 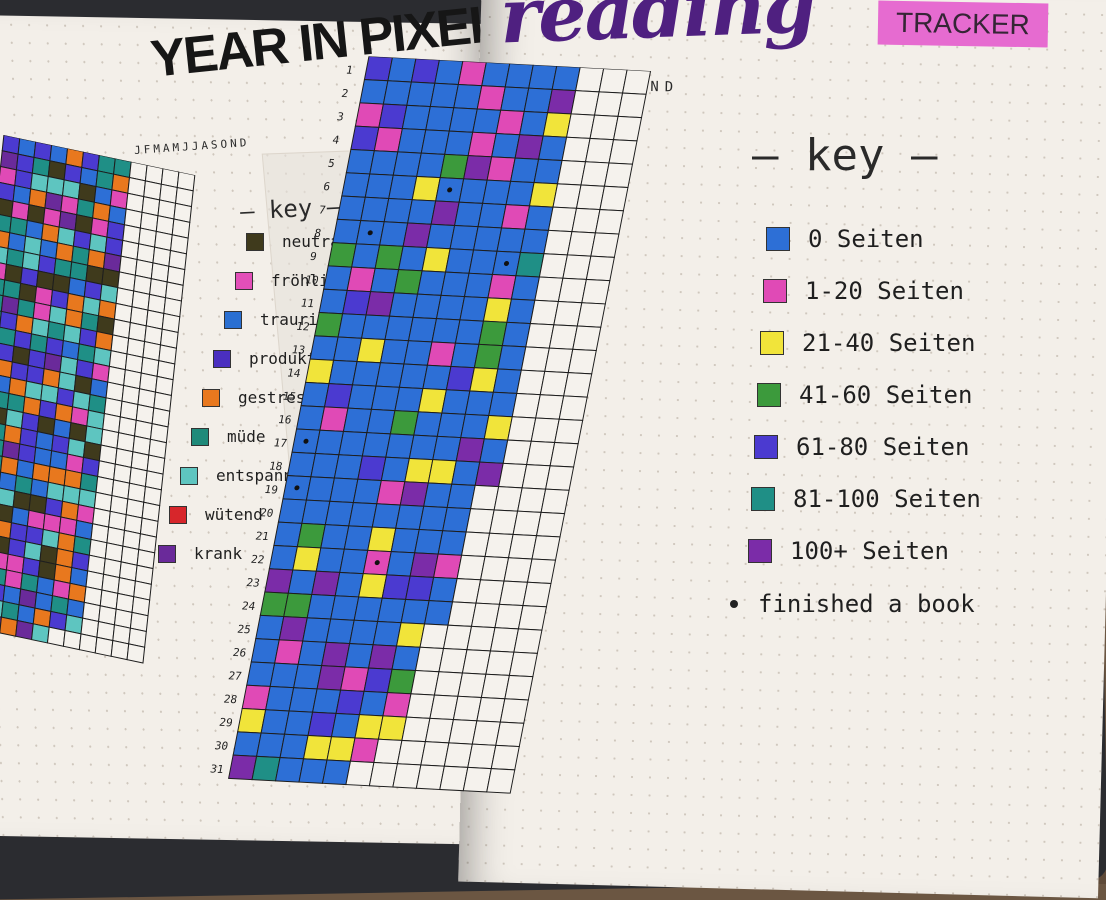 I want to click on day-number: 3, so click(x=340, y=116).